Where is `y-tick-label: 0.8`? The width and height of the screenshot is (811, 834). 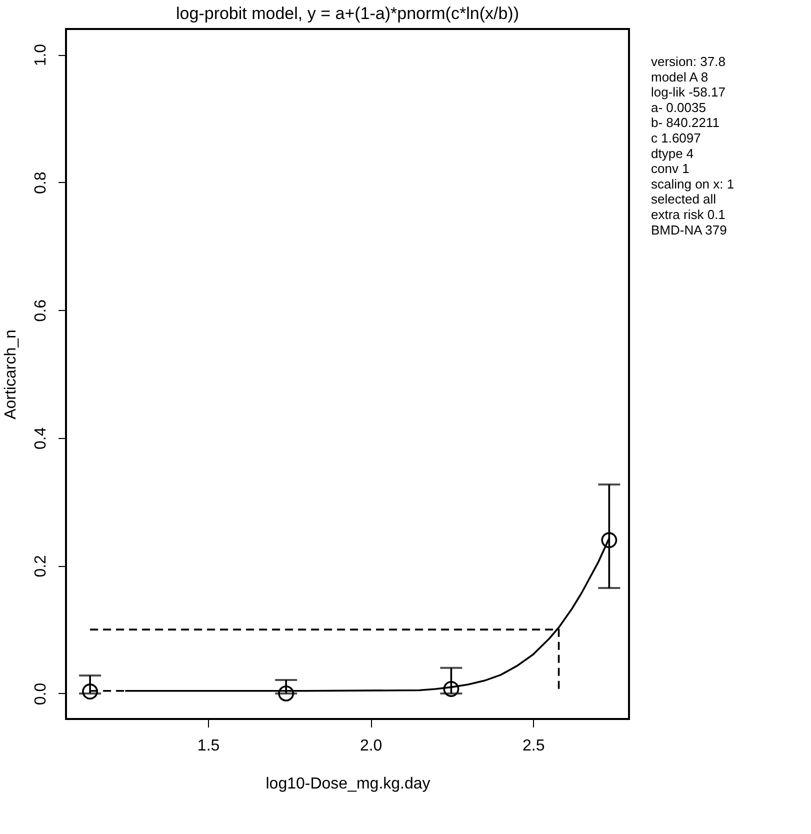
y-tick-label: 0.8 is located at coordinates (41, 183).